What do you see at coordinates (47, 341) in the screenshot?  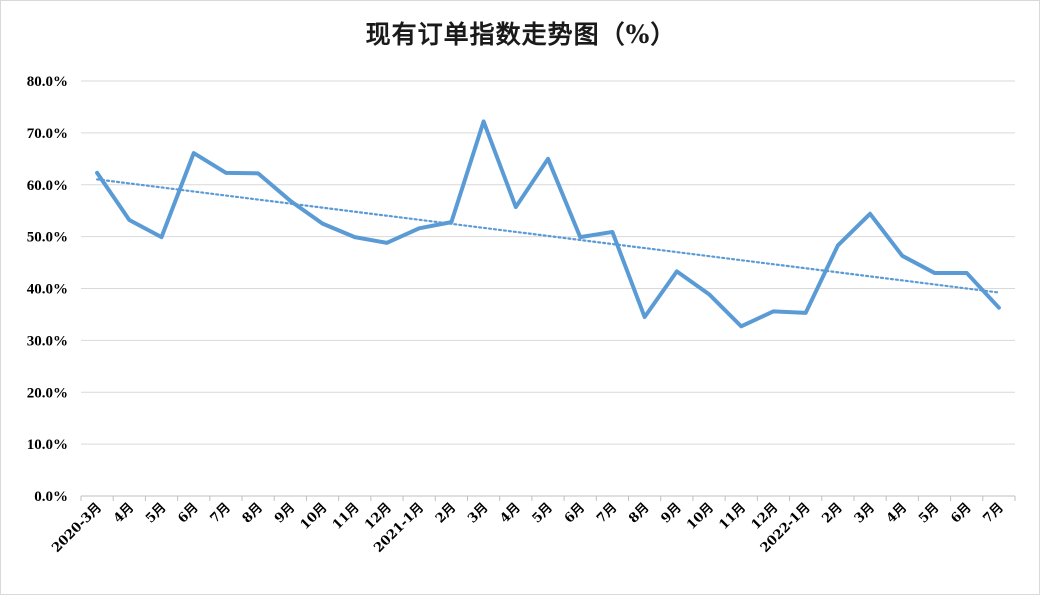 I see `y-tick-label: 30.0%` at bounding box center [47, 341].